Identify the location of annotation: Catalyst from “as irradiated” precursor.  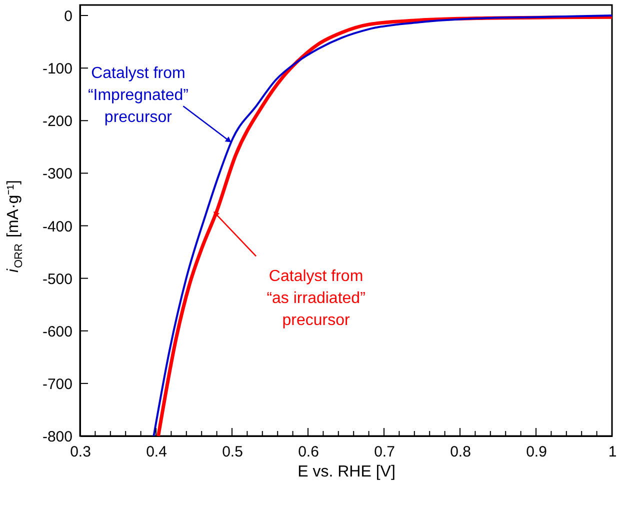
(316, 299).